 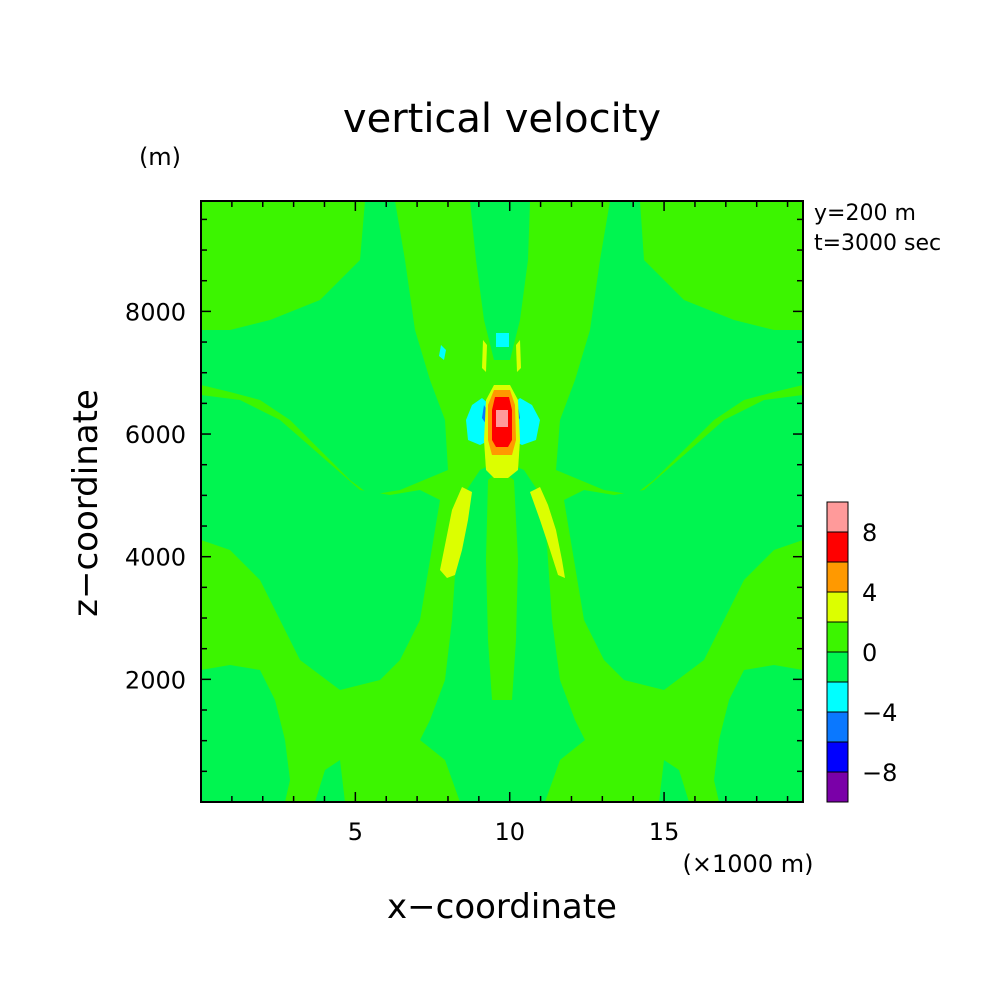 I want to click on annotation-y: y=200 m, so click(x=865, y=213).